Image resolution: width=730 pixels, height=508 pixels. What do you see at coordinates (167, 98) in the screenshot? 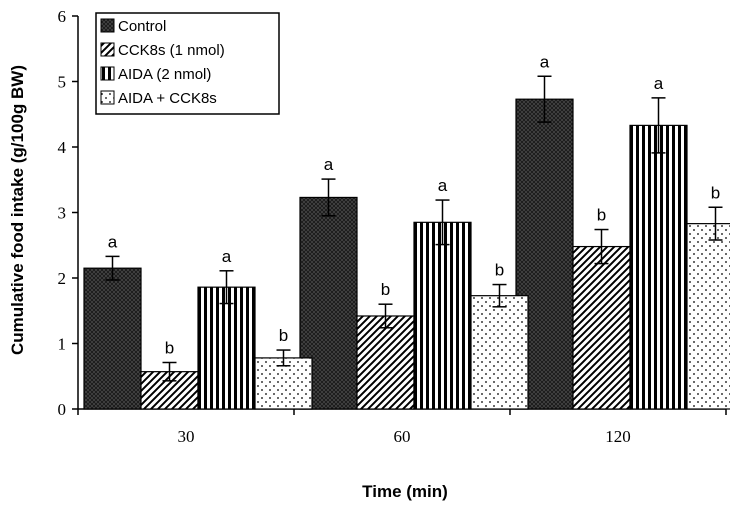
I see `legend-label: AIDA + CCK8s` at bounding box center [167, 98].